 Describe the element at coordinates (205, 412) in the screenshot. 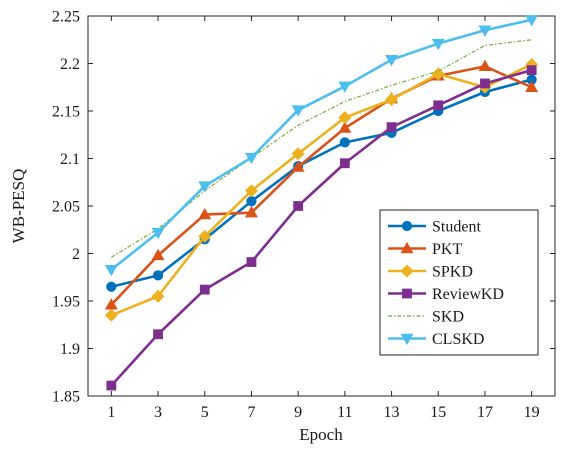

I see `x-tick-label: 5` at that location.